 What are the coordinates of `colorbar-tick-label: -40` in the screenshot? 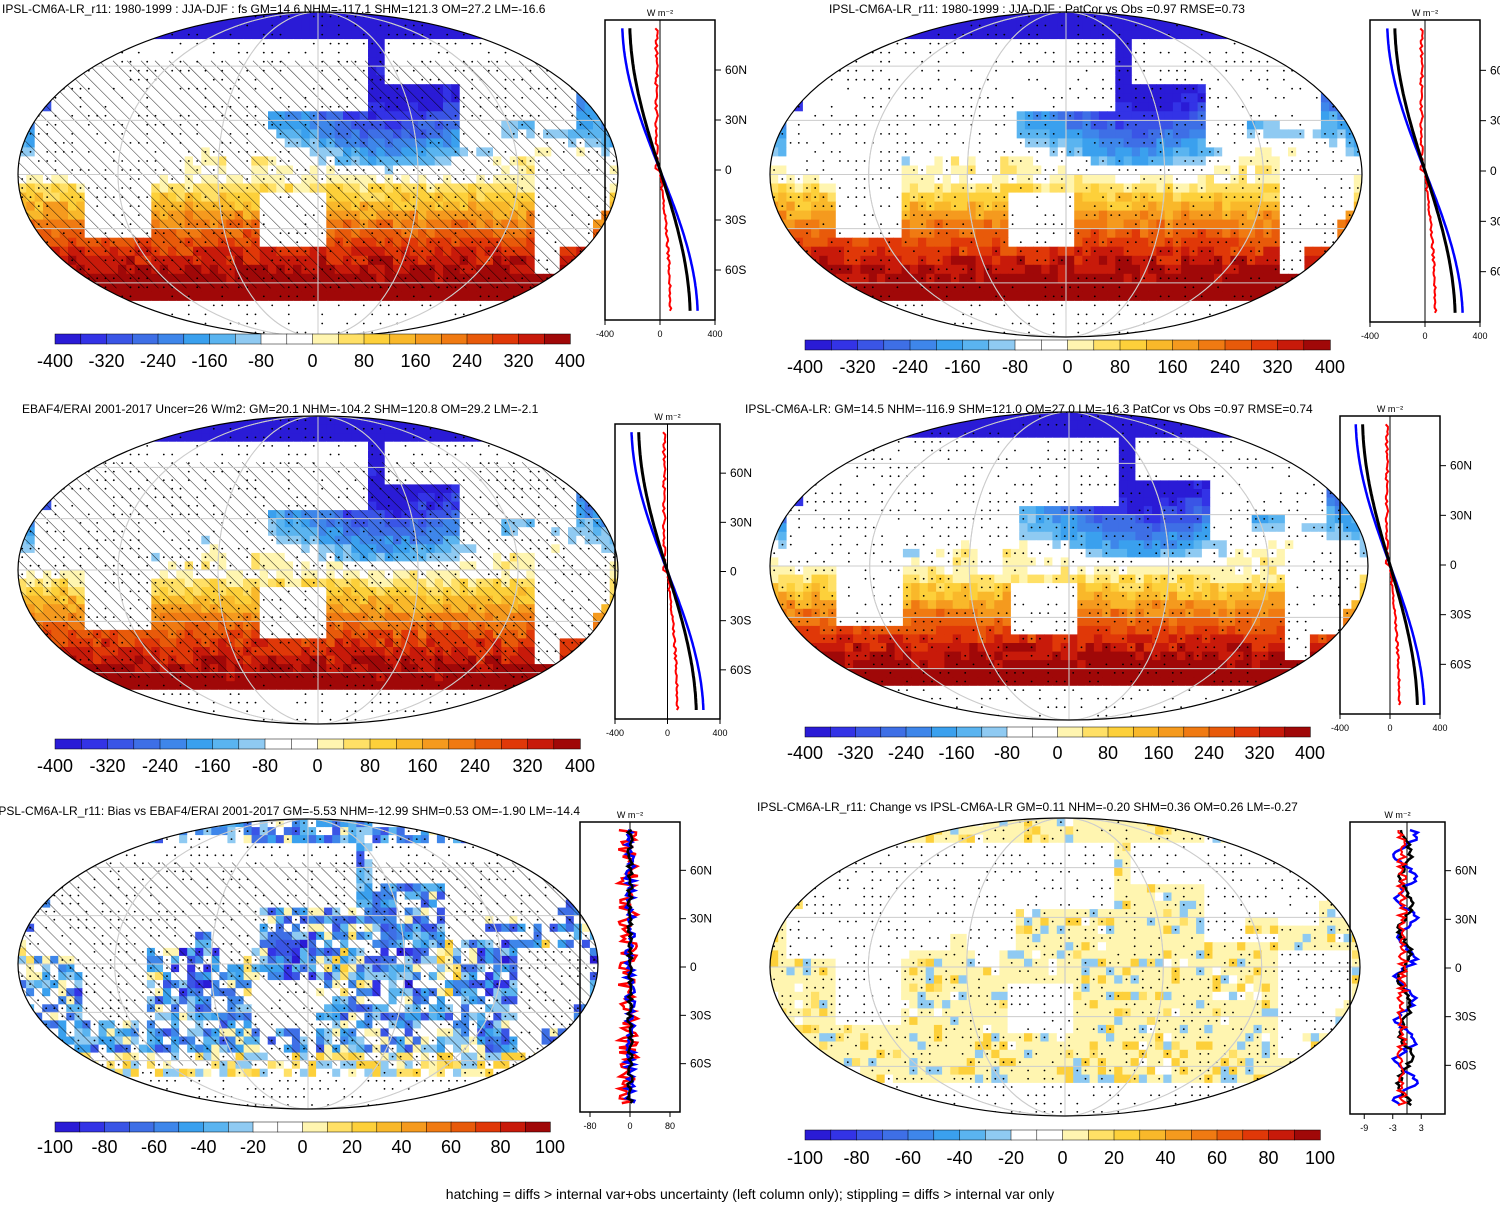 It's located at (959, 1158).